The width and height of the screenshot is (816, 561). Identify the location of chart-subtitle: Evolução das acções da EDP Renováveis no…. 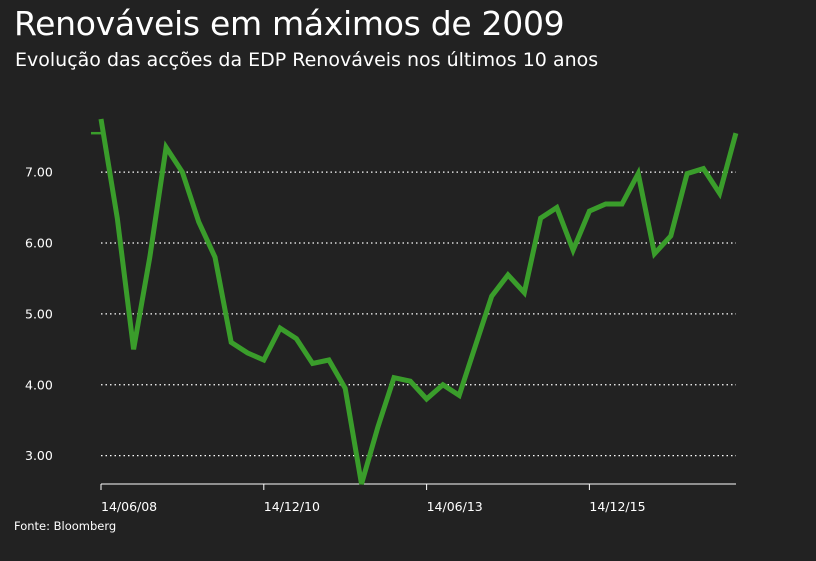
(307, 60).